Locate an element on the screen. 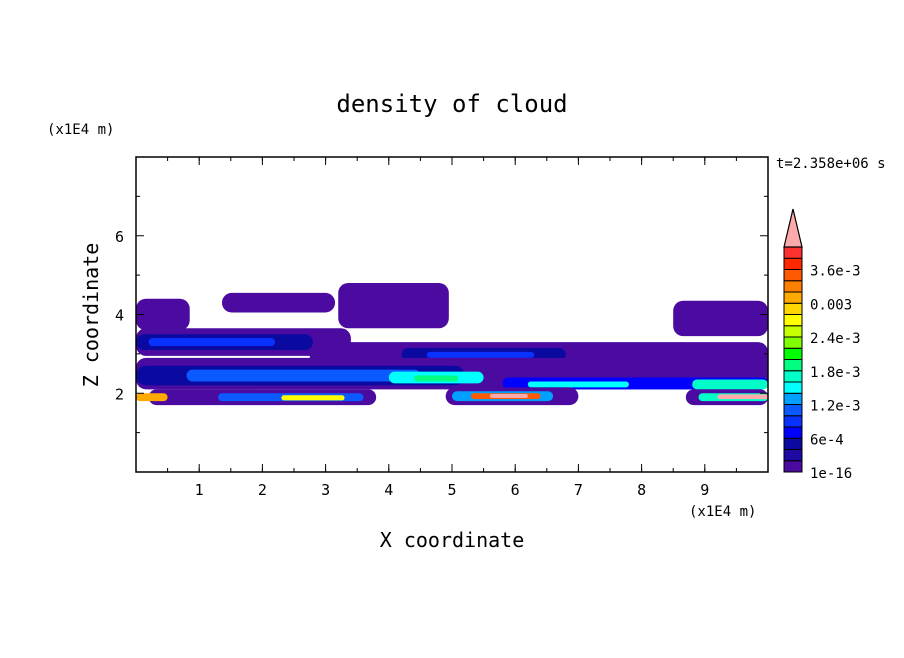 This screenshot has height=658, width=904. colorbar-tick-label: 1.2e-3 is located at coordinates (835, 407).